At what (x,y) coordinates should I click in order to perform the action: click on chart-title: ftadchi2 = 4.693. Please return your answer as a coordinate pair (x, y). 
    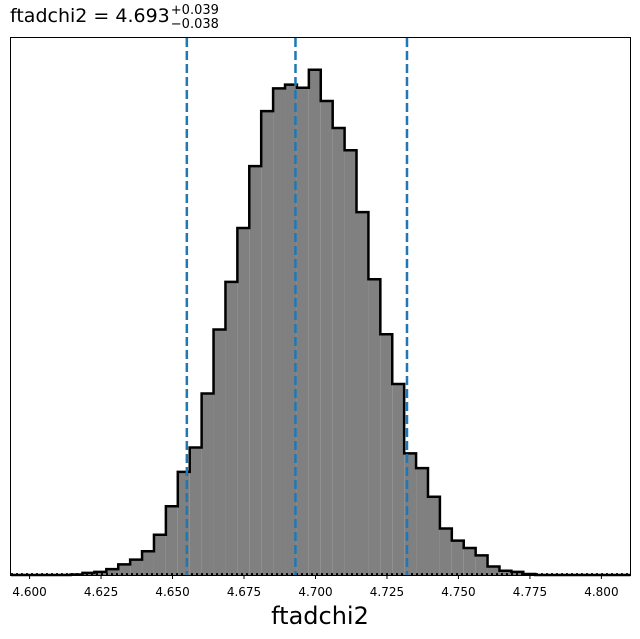
    Looking at the image, I should click on (90, 16).